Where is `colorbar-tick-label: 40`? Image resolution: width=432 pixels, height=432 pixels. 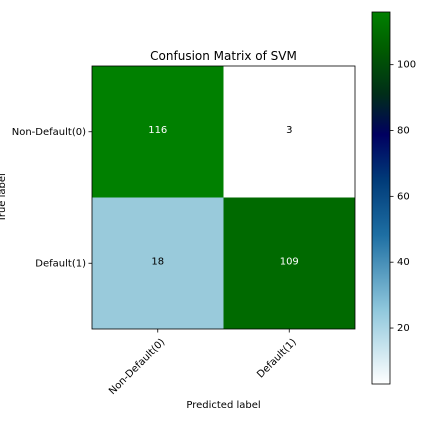
colorbar-tick-label: 40 is located at coordinates (403, 262).